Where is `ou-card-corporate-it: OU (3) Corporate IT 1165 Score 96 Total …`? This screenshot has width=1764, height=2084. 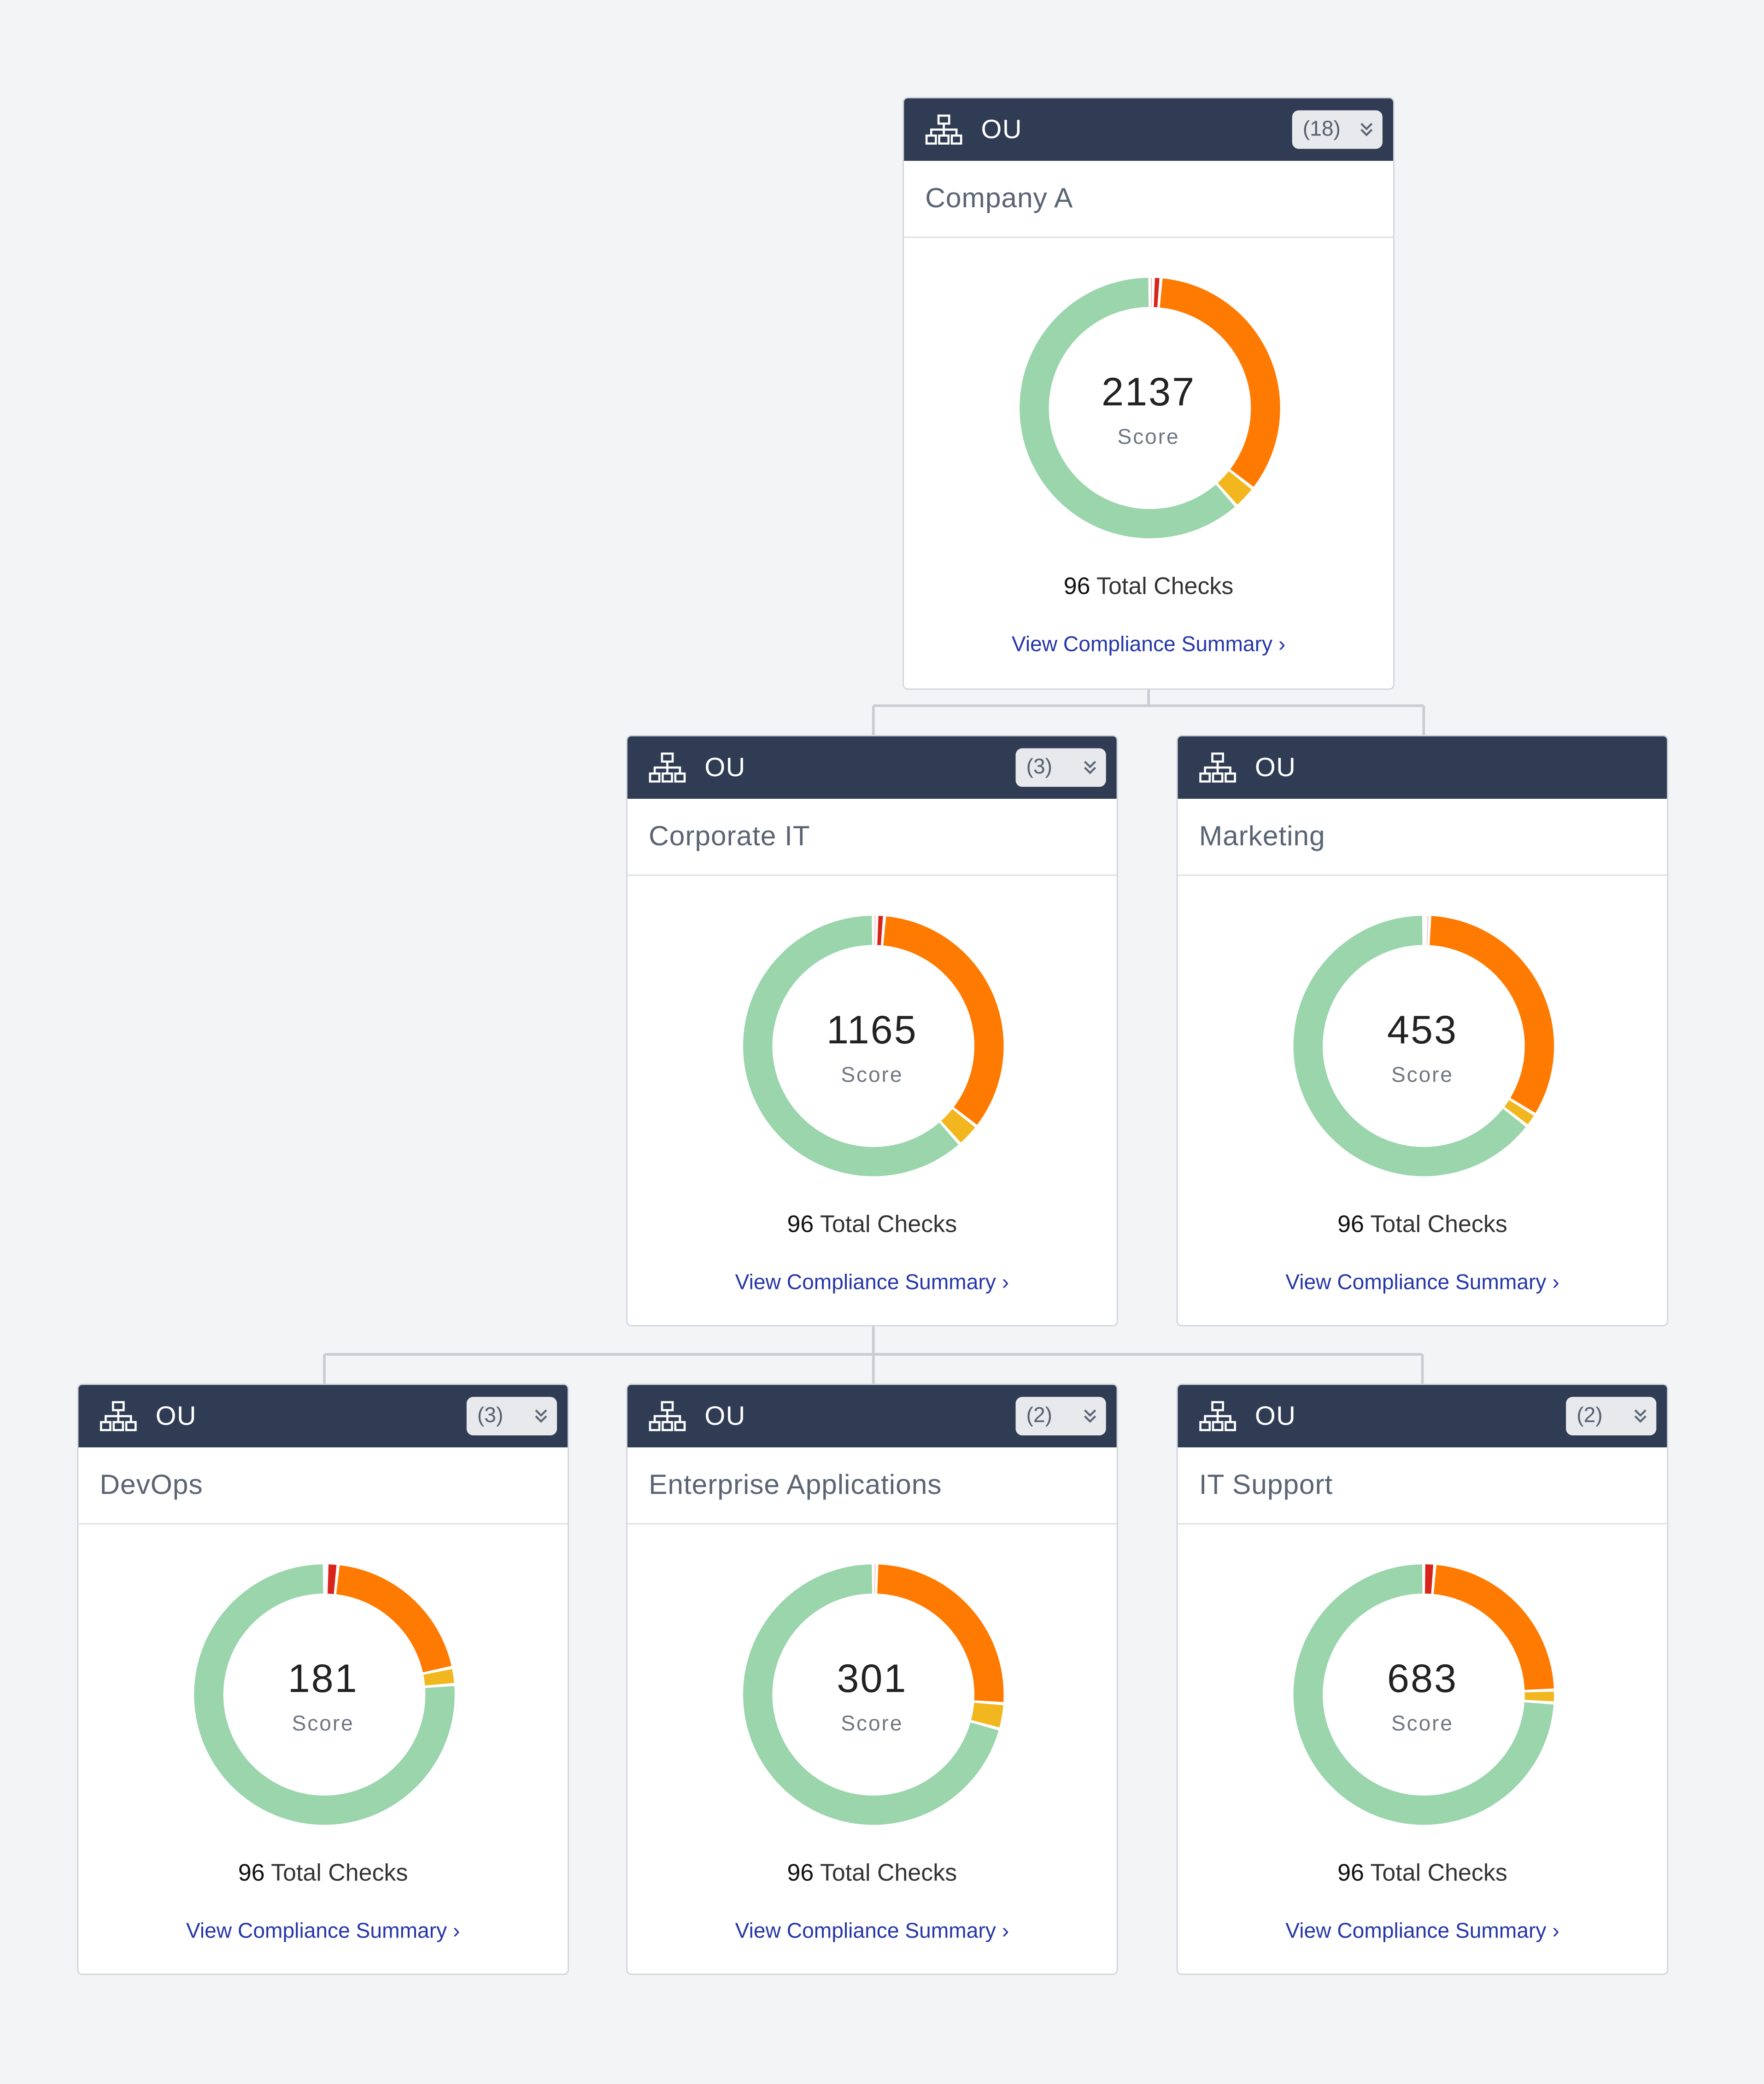
ou-card-corporate-it: OU (3) Corporate IT 1165 Score 96 Total … is located at coordinates (872, 1031).